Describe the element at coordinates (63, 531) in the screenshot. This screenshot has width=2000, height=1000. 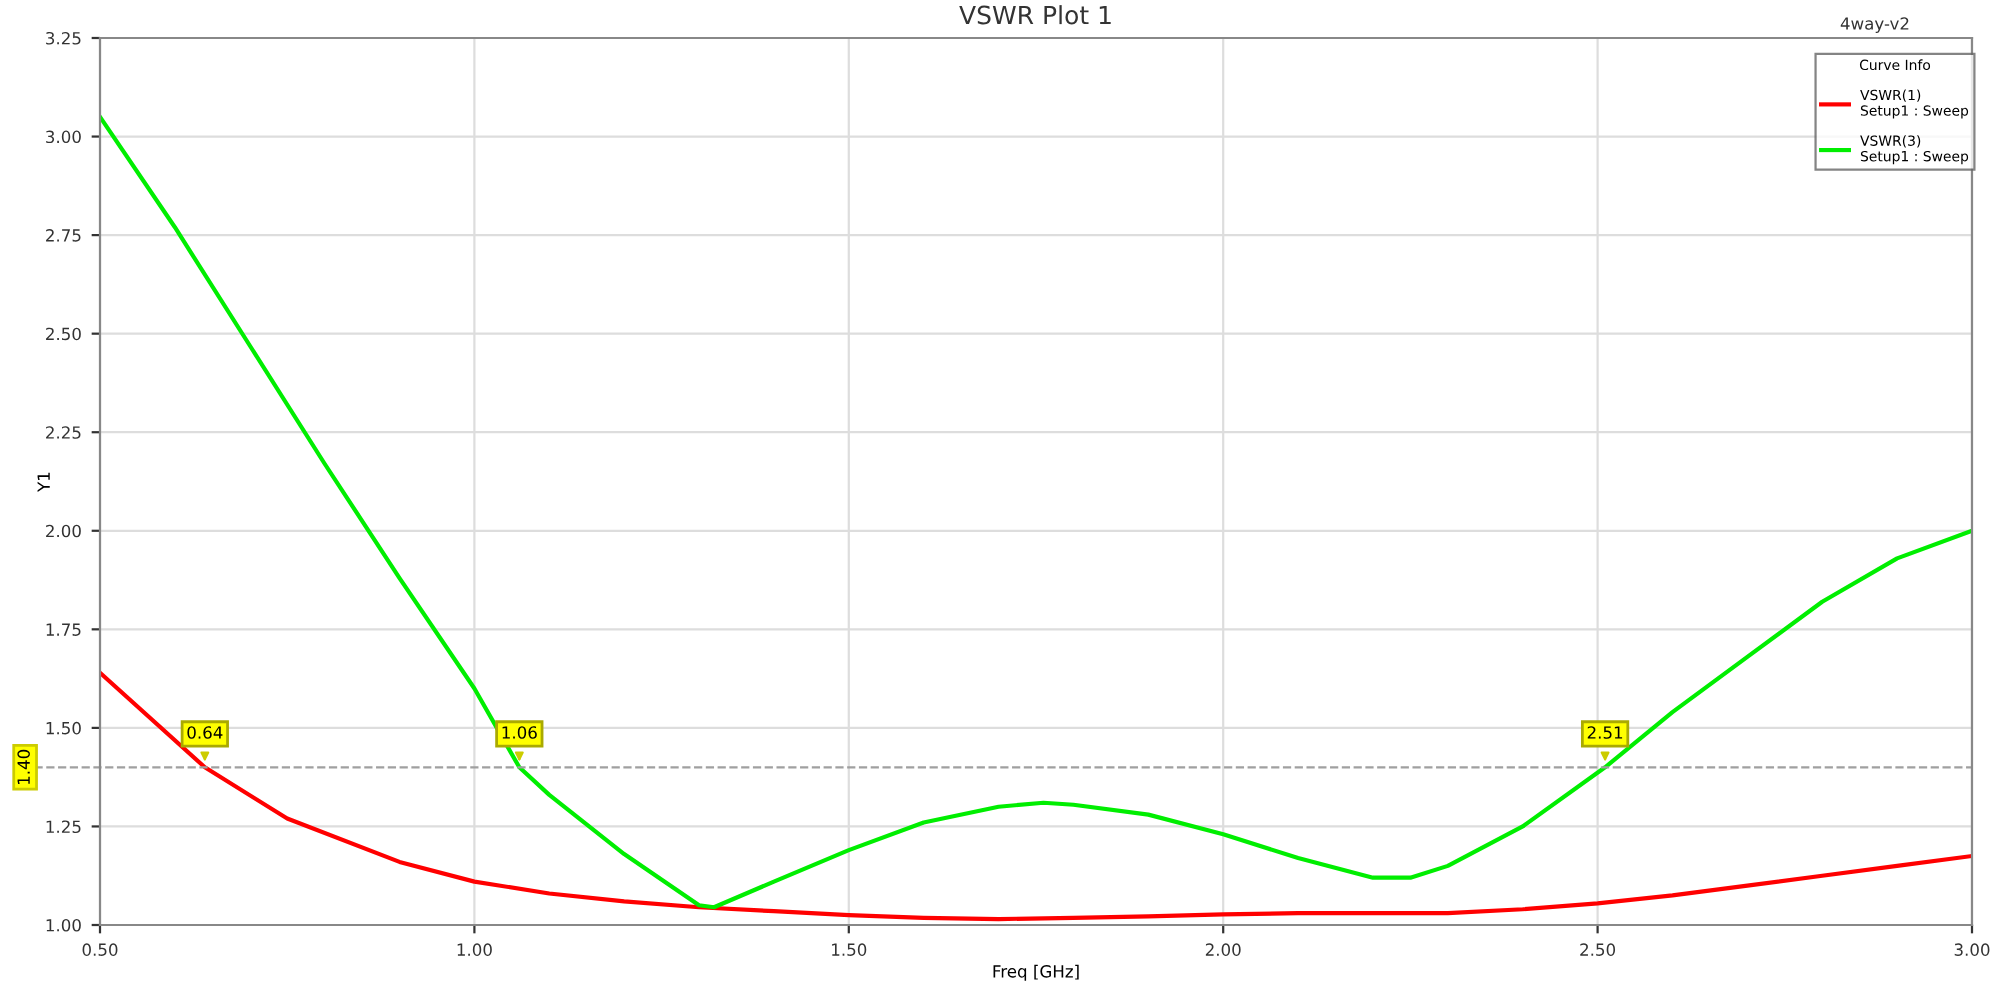
I see `y-tick-label: 2.00` at that location.